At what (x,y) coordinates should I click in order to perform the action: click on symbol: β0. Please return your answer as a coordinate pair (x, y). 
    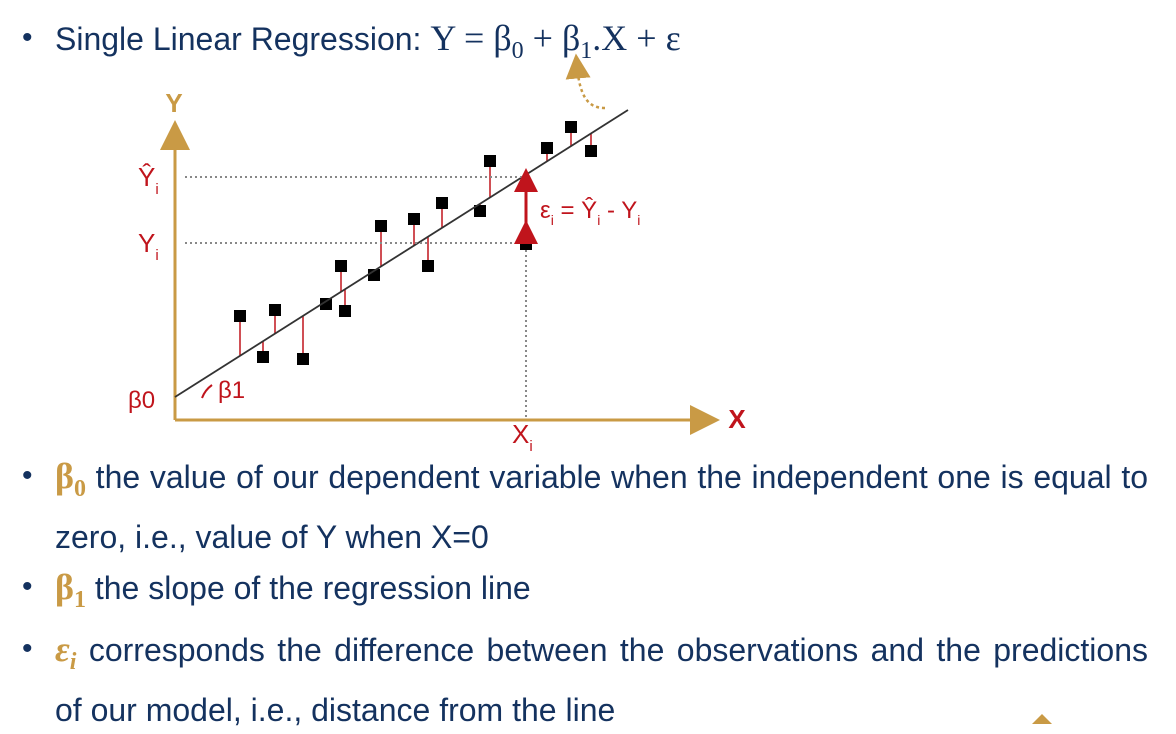
    Looking at the image, I should click on (70, 479).